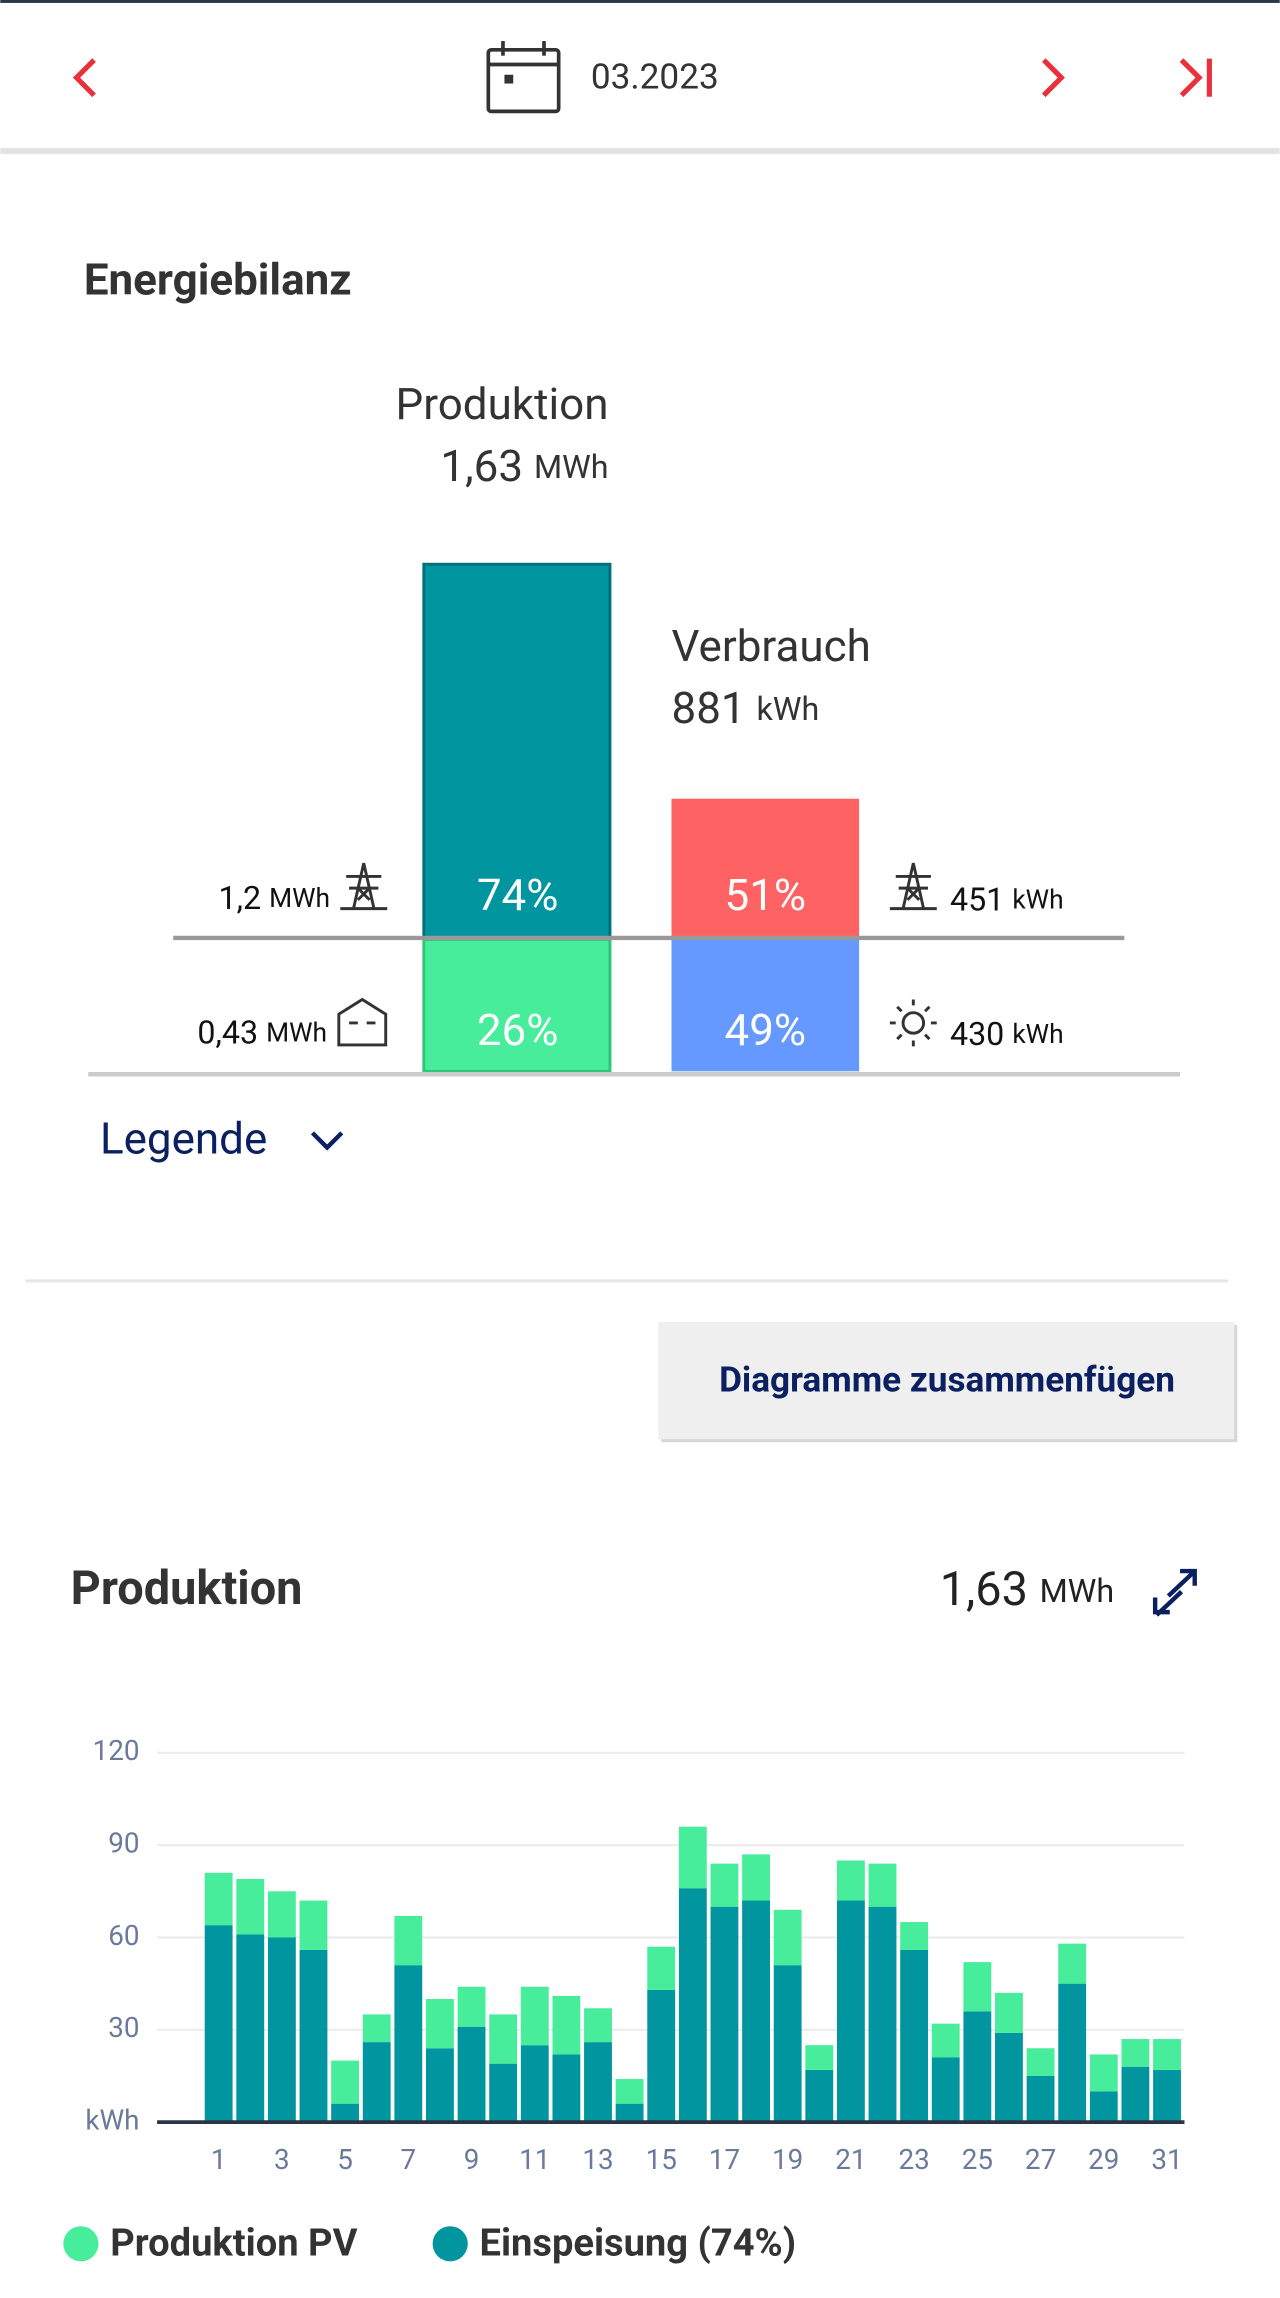  I want to click on value: 451, so click(977, 899).